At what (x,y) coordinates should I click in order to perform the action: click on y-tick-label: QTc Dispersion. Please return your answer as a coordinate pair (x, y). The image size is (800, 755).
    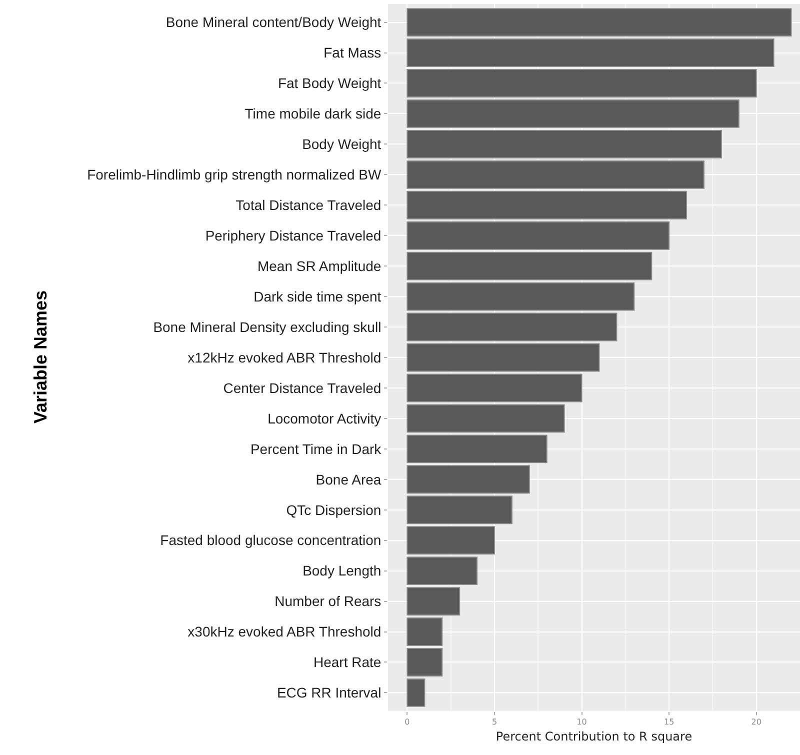
    Looking at the image, I should click on (334, 510).